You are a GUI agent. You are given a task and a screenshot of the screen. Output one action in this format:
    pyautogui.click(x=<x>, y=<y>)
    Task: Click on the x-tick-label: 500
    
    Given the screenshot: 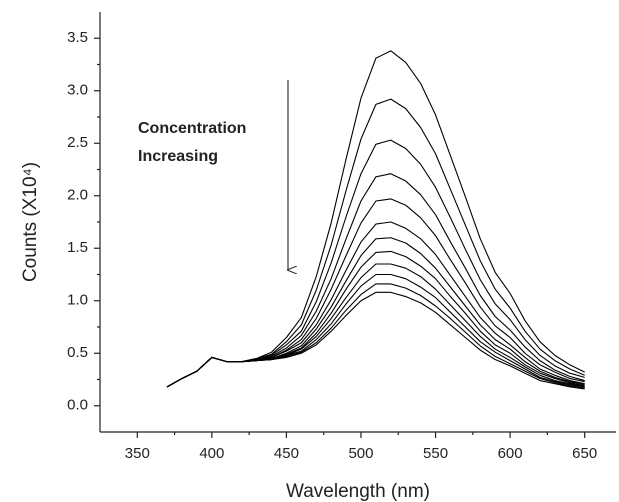 What is the action you would take?
    pyautogui.click(x=360, y=453)
    